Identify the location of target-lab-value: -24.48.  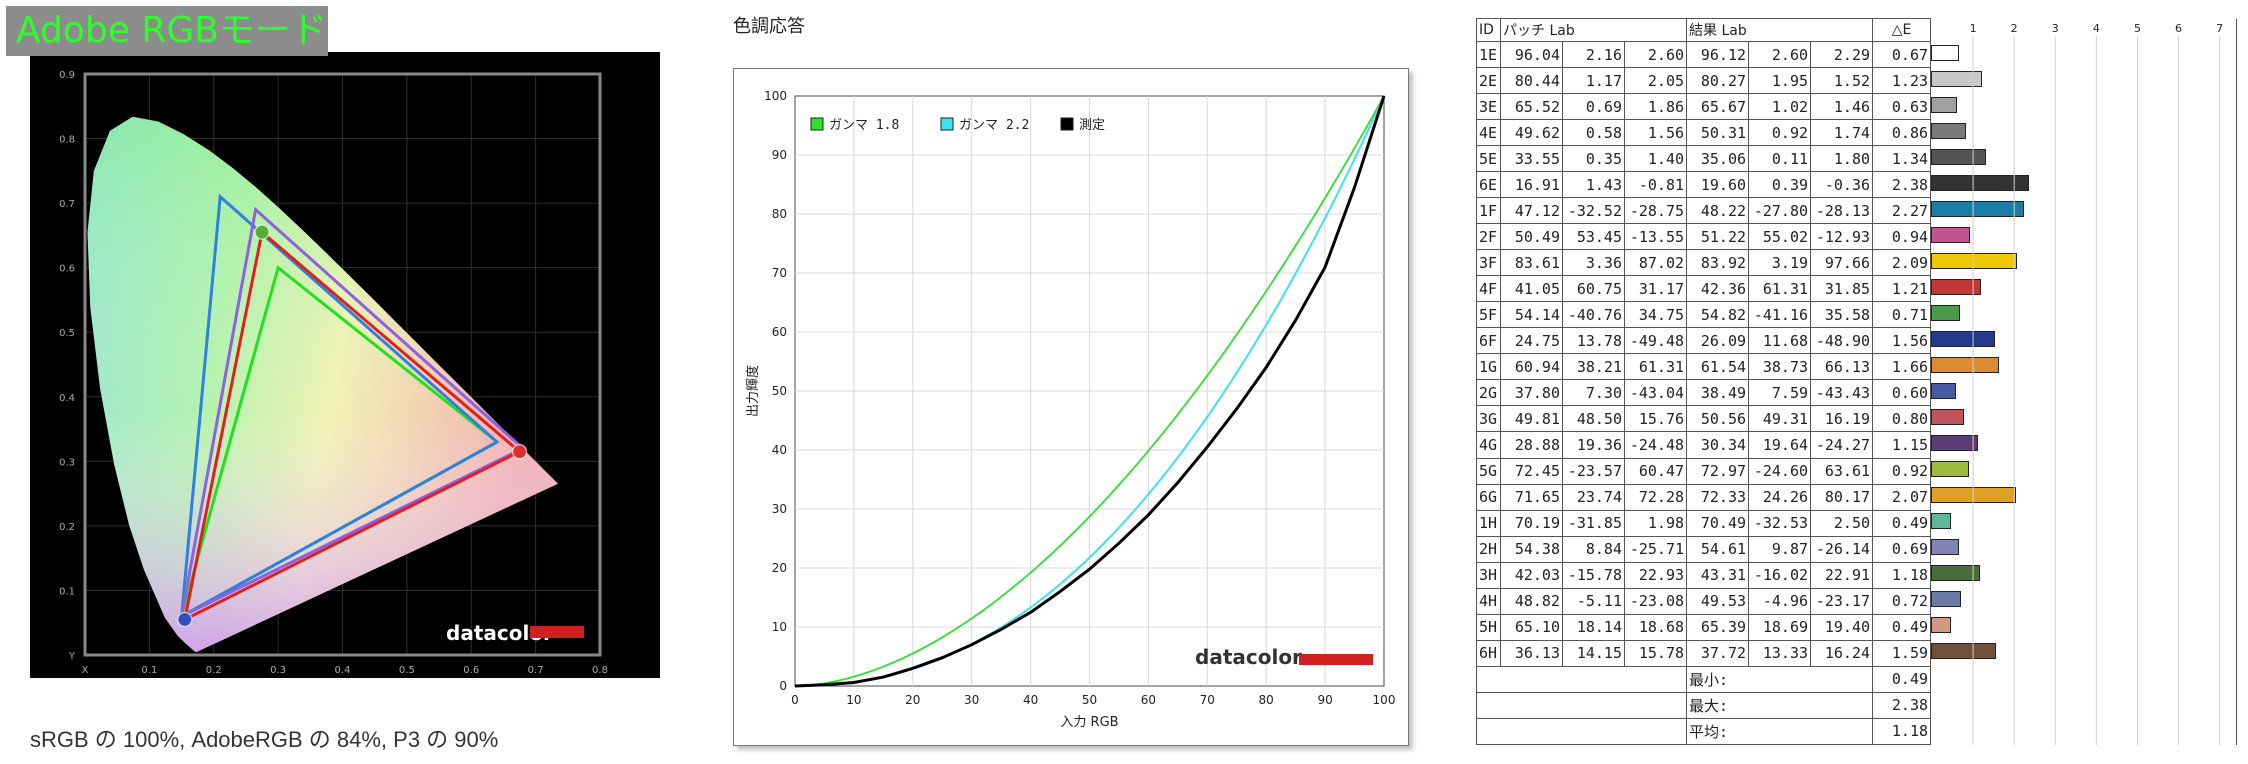
(1655, 445).